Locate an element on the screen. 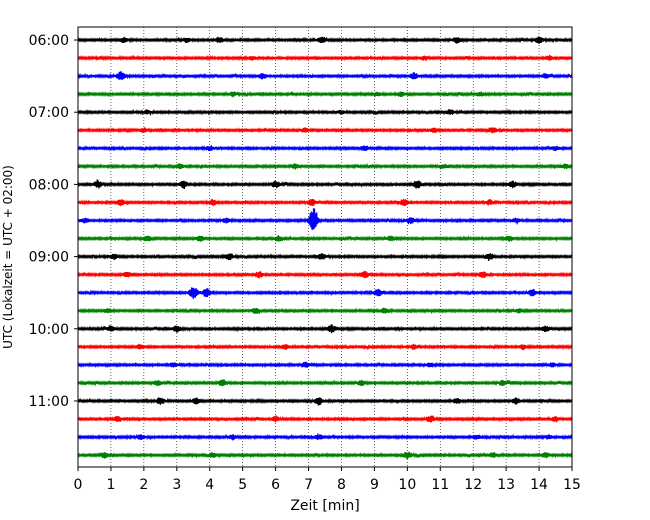  x-tick-label: 7 is located at coordinates (308, 485).